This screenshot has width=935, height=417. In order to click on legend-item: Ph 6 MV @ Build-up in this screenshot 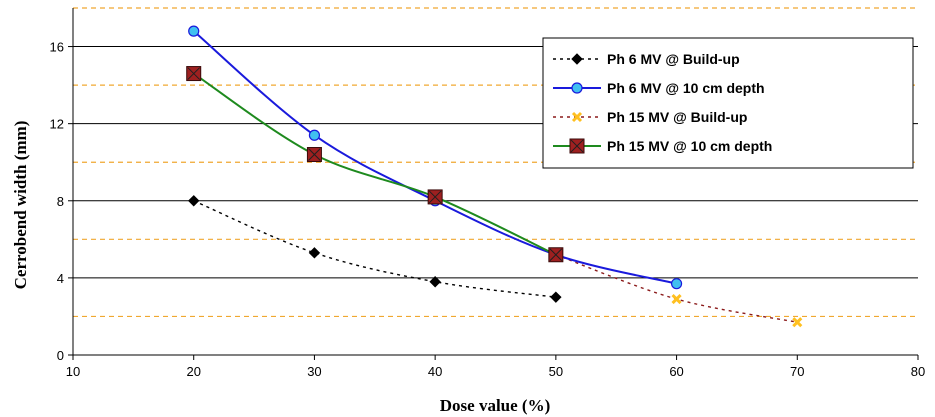, I will do `click(646, 59)`.